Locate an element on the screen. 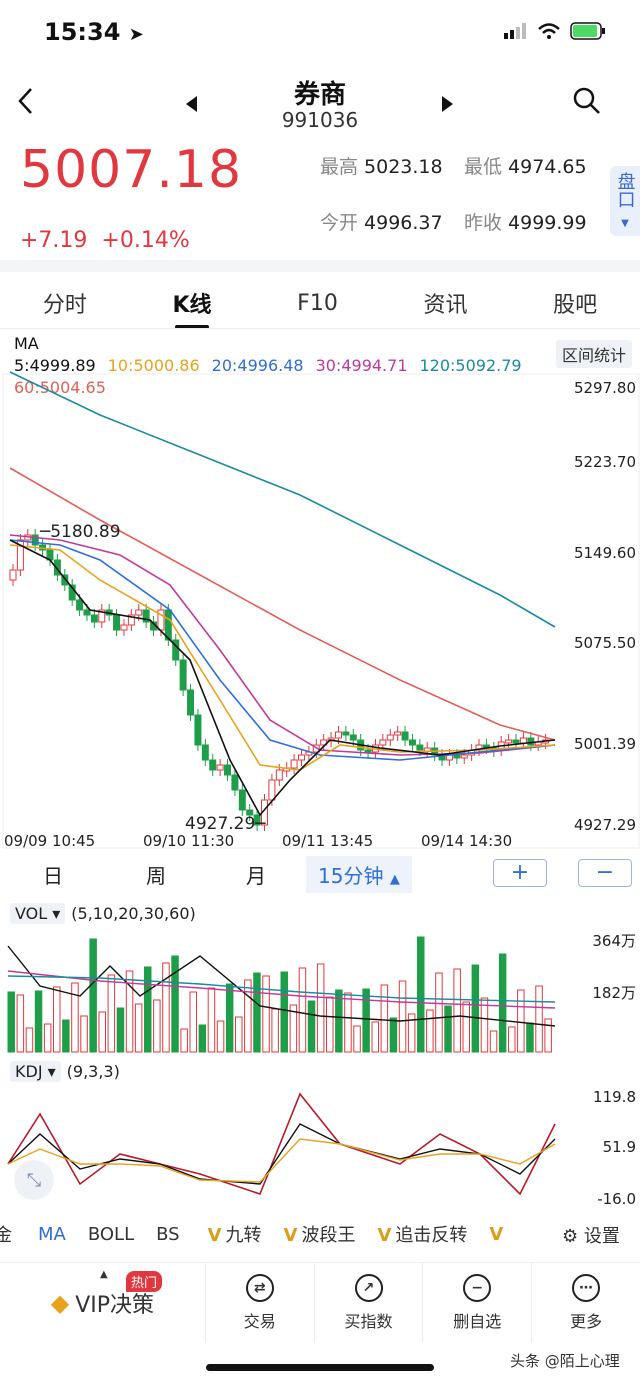 The height and width of the screenshot is (1385, 640). tab-fenshi: 分时 is located at coordinates (64, 305).